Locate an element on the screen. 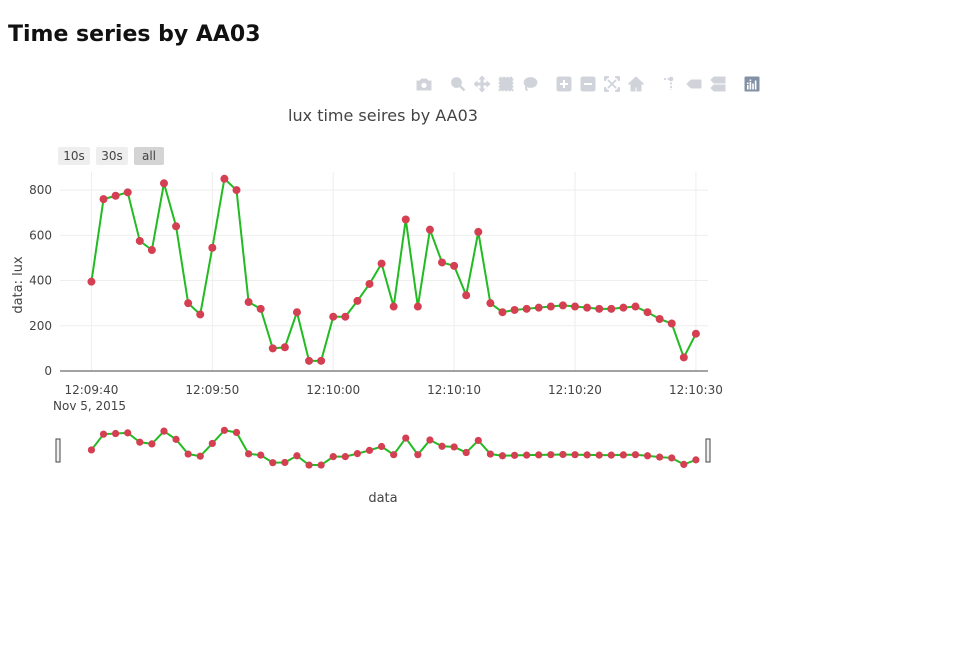 This screenshot has width=963, height=661. chart-title: lux time seires by AA03 is located at coordinates (383, 115).